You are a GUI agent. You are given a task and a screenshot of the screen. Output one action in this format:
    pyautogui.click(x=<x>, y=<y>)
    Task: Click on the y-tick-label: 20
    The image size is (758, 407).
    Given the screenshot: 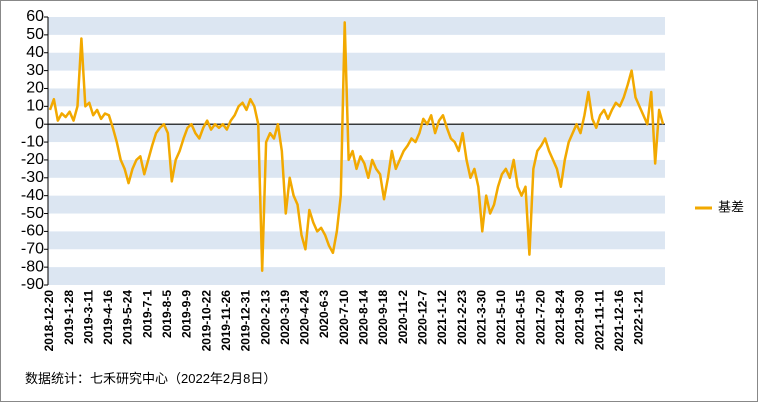 What is the action you would take?
    pyautogui.click(x=35, y=88)
    